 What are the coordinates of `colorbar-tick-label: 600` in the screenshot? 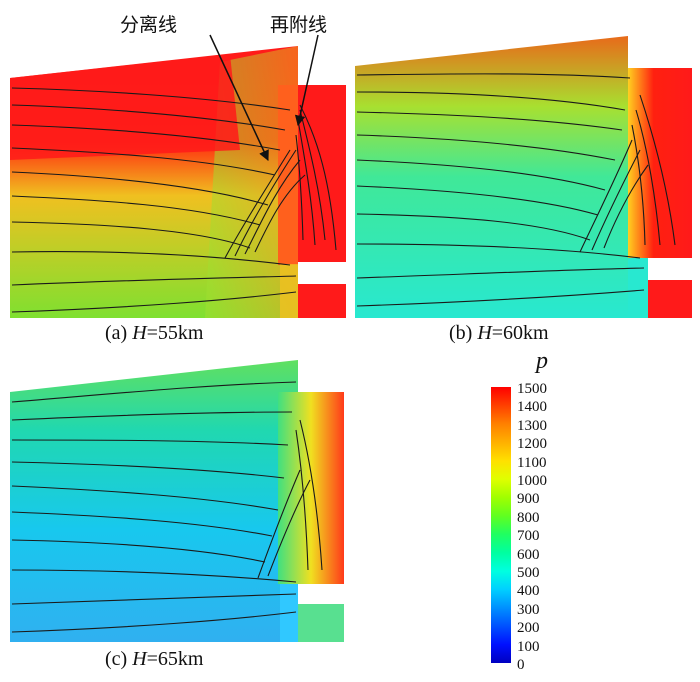 It's located at (528, 554).